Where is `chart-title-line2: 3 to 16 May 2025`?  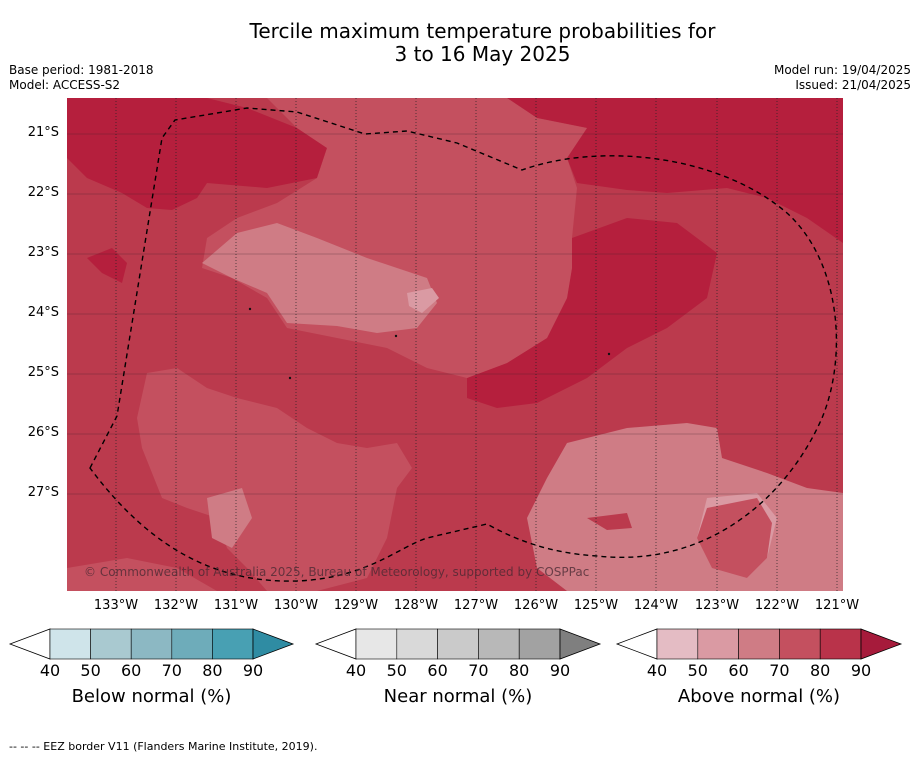
chart-title-line2: 3 to 16 May 2025 is located at coordinates (482, 54).